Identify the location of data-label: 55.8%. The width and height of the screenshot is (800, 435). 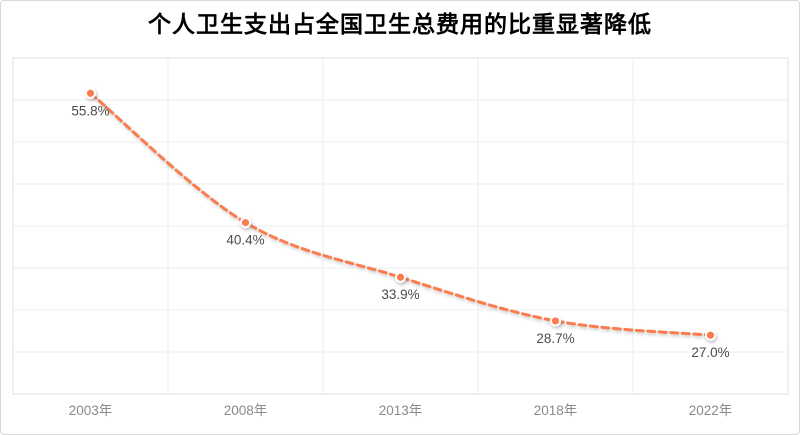
(90, 110).